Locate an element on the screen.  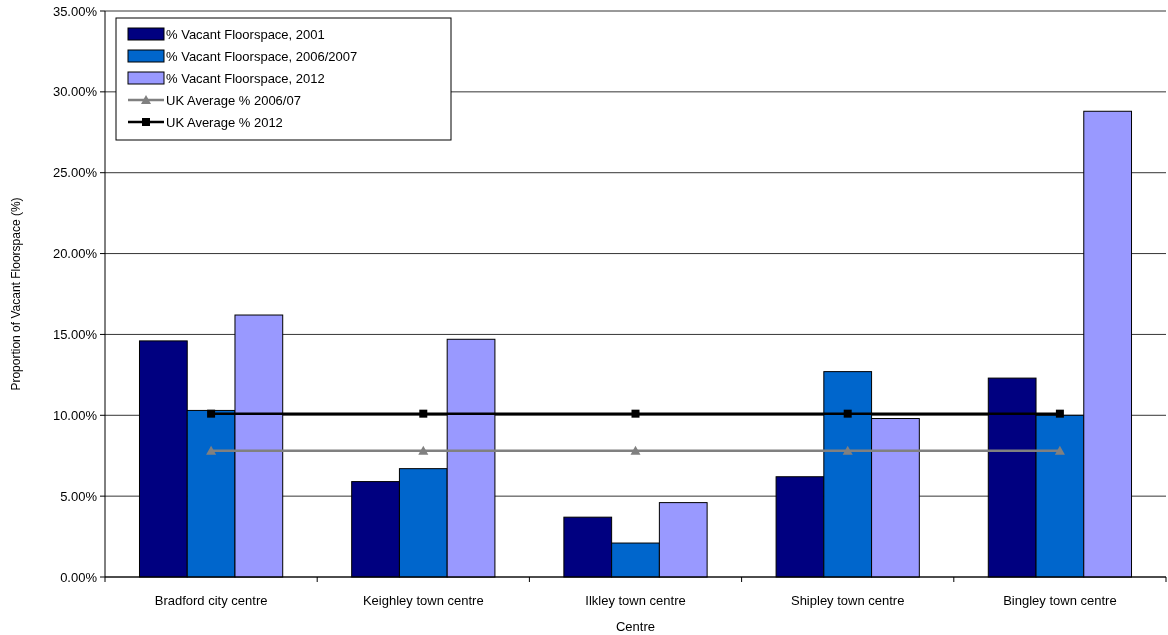
legend-label: % Vacant Floorspace, 2001 is located at coordinates (245, 34).